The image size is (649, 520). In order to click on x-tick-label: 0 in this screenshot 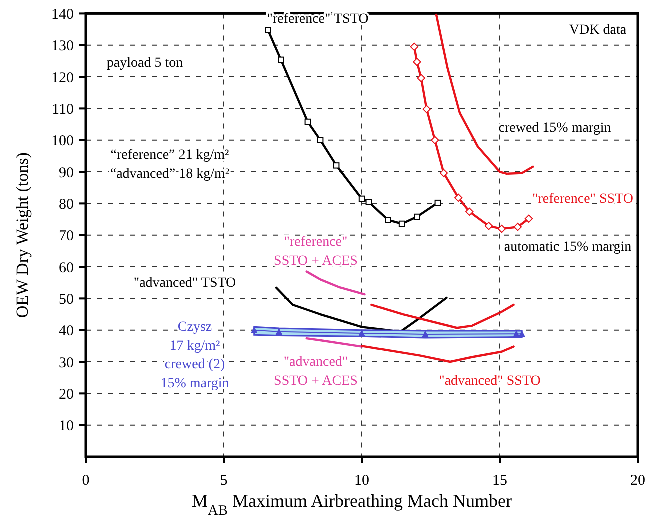, I will do `click(86, 481)`.